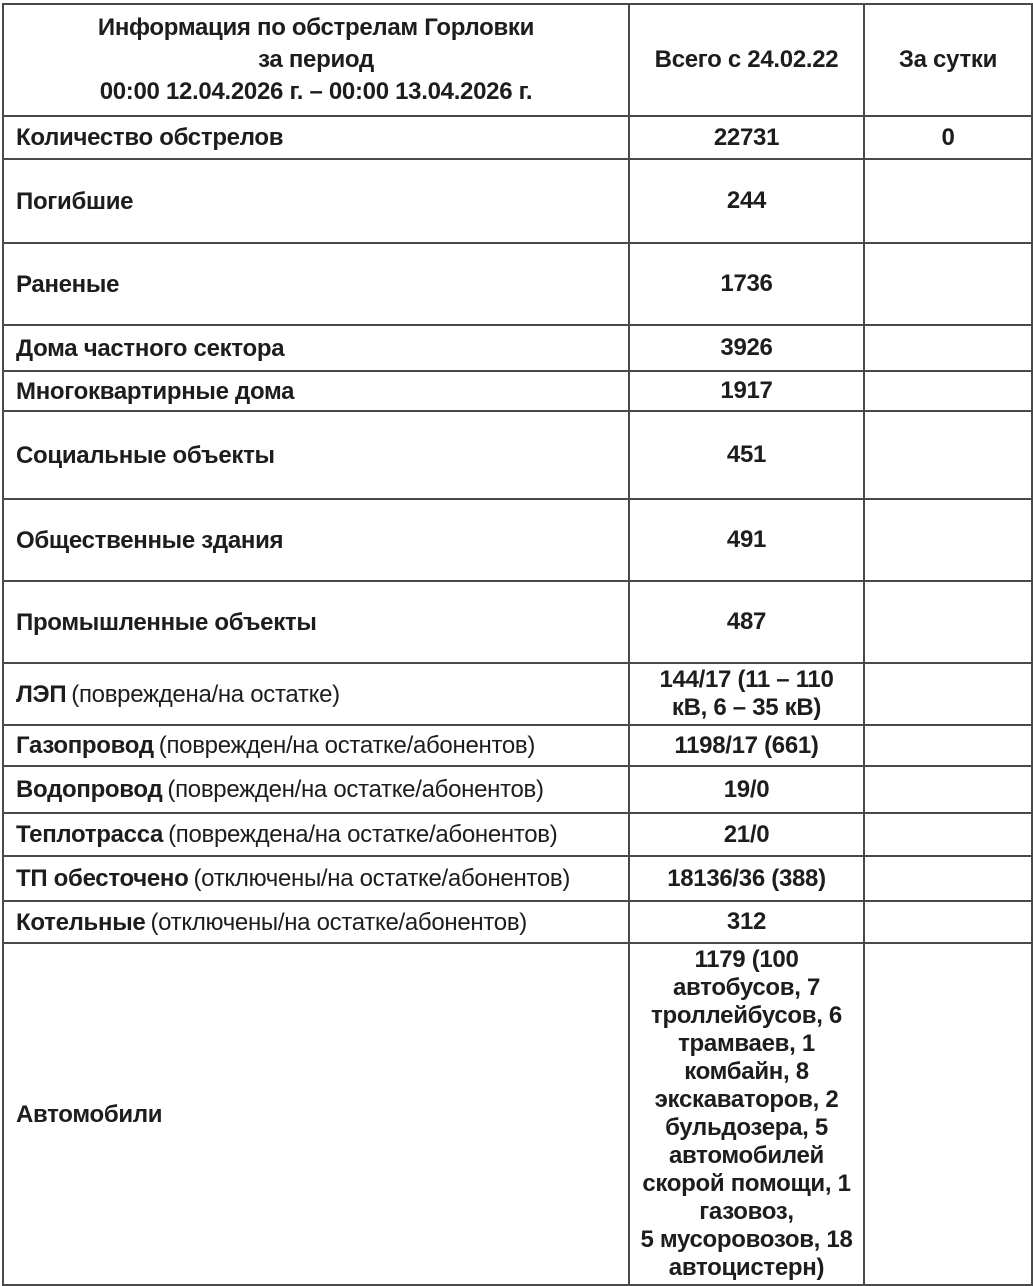  I want to click on row-label: Котельные, so click(81, 922).